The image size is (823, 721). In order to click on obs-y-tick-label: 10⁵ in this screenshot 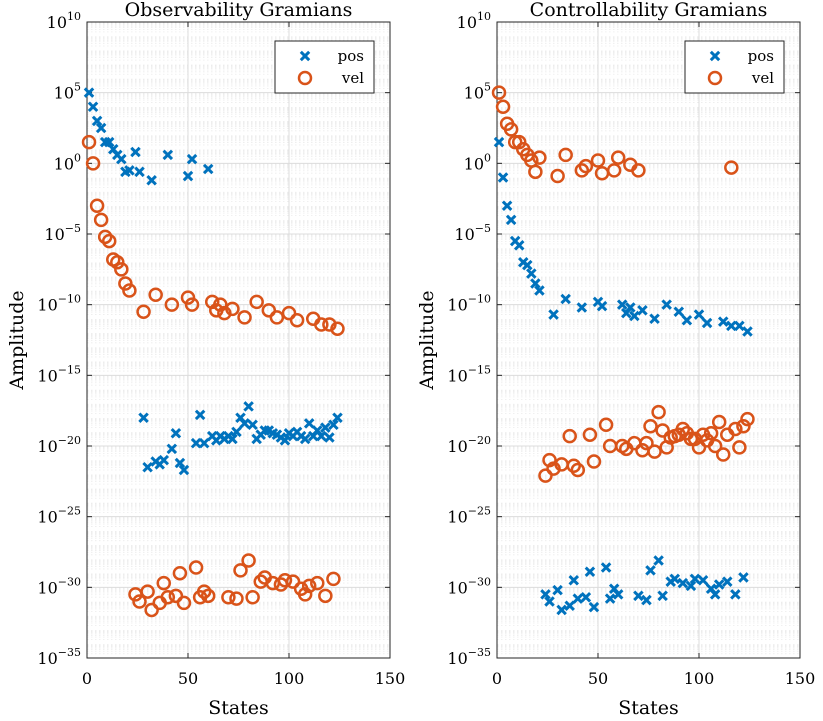, I will do `click(67, 92)`.